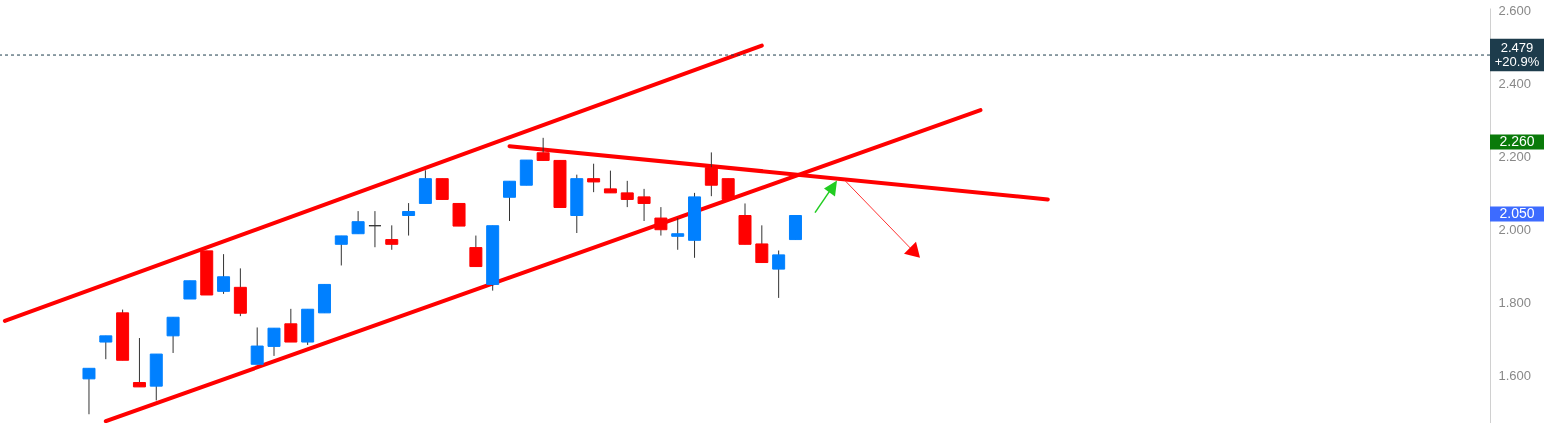  What do you see at coordinates (1515, 376) in the screenshot?
I see `y-tick-label: 1.600` at bounding box center [1515, 376].